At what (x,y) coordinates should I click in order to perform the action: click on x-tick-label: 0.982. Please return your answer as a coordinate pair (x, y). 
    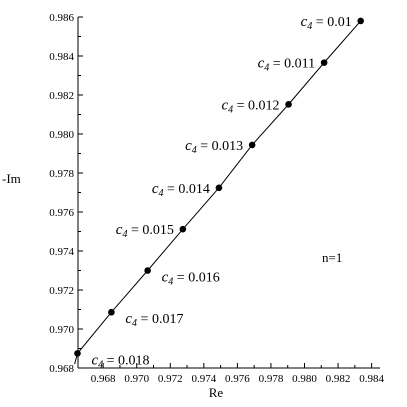
    Looking at the image, I should click on (338, 379).